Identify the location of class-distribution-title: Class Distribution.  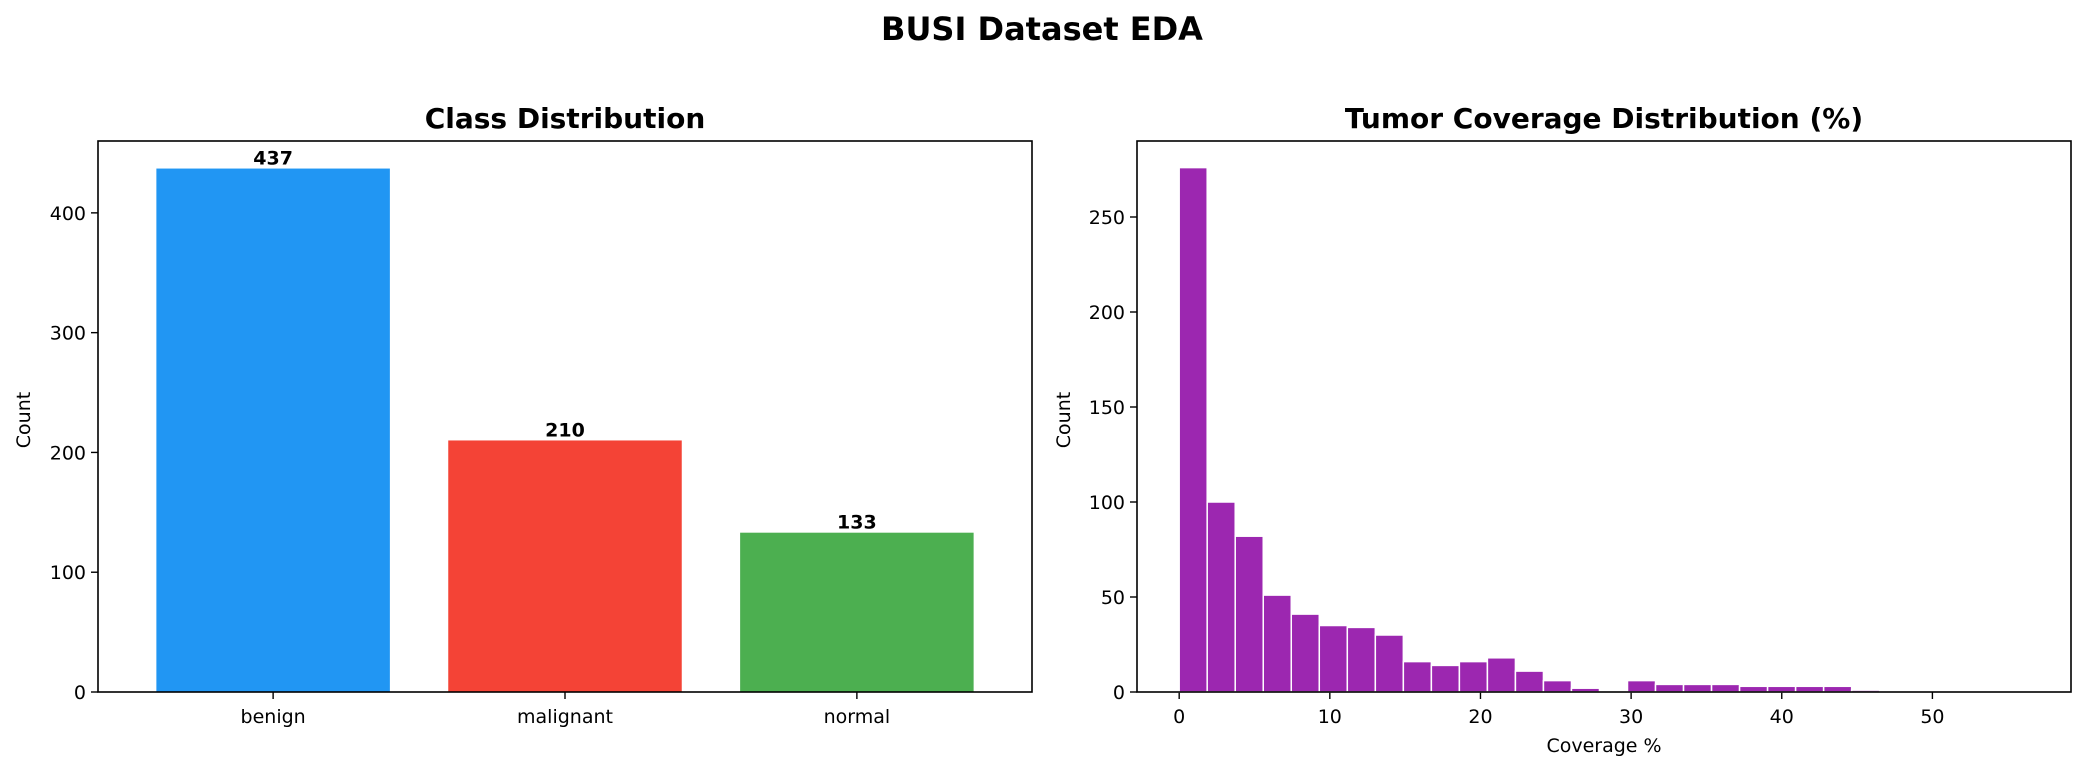
(565, 118).